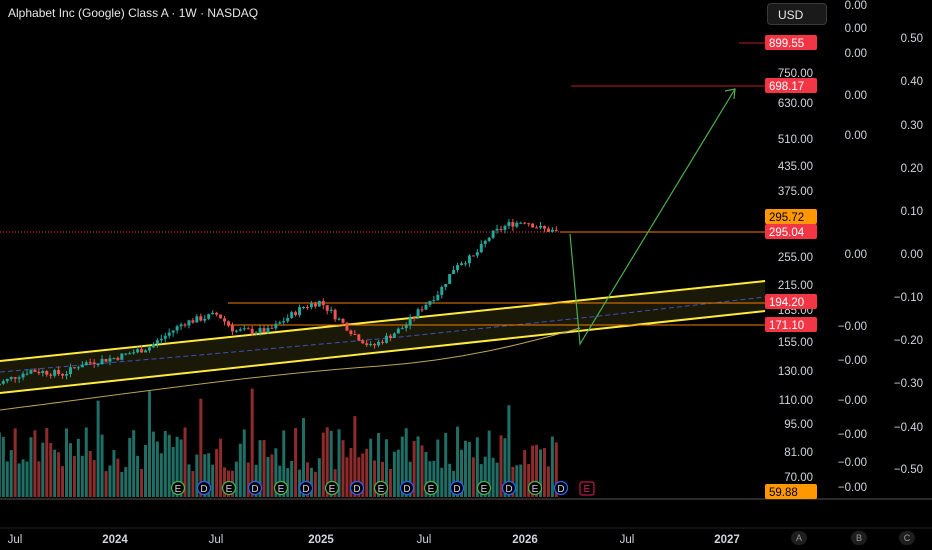 The width and height of the screenshot is (932, 550). I want to click on price-badge-label: 899.55, so click(786, 44).